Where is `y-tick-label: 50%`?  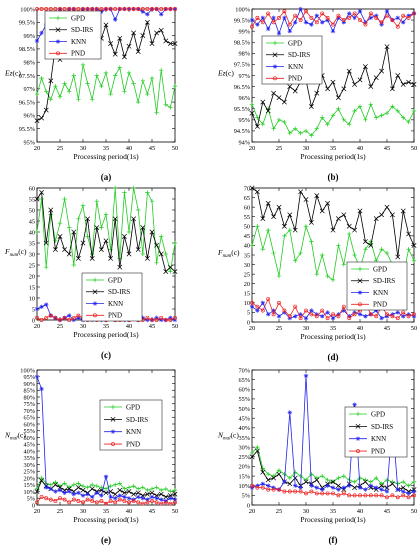 y-tick-label: 50% is located at coordinates (244, 409).